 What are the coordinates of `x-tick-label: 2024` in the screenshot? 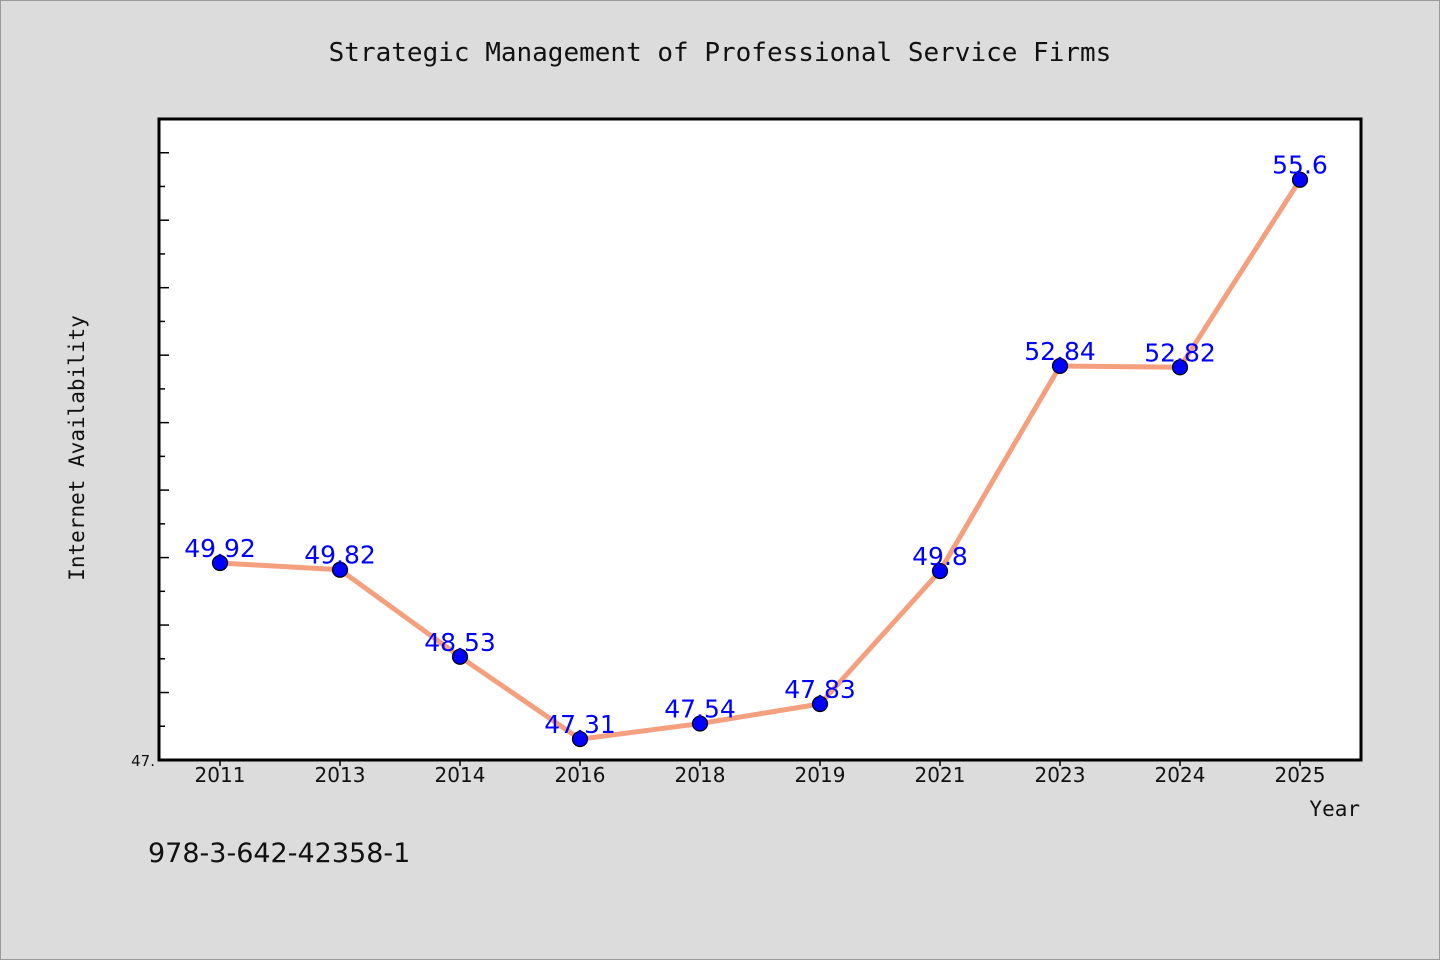 It's located at (1180, 775).